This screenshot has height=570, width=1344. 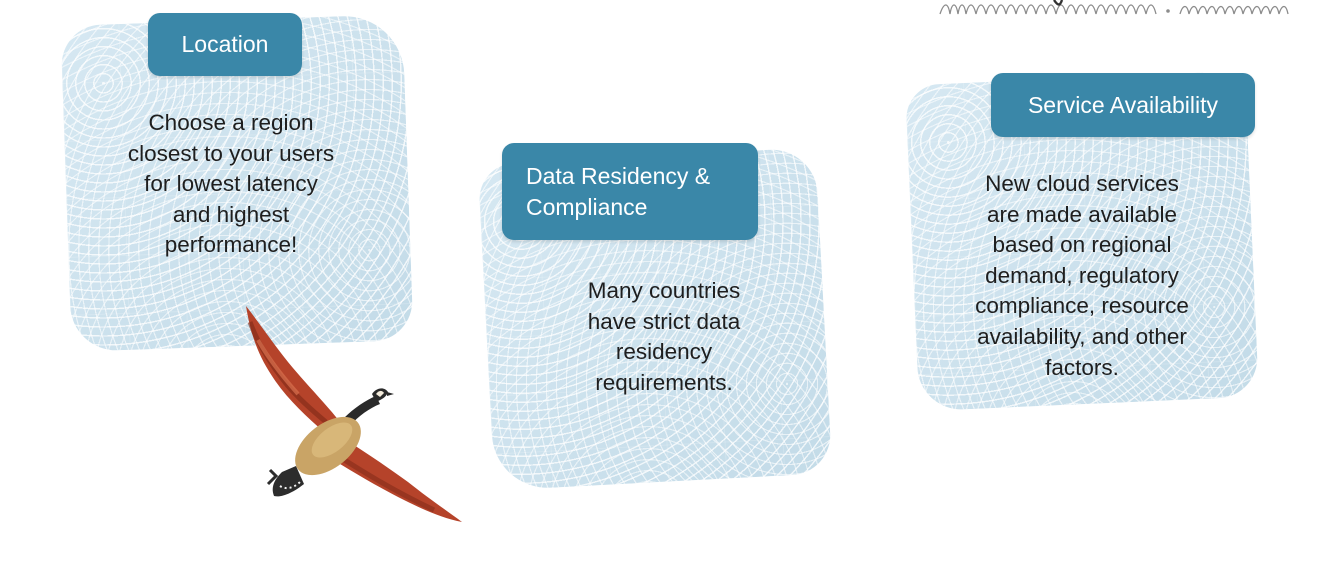 What do you see at coordinates (390, 479) in the screenshot?
I see `goose-lower-wing` at bounding box center [390, 479].